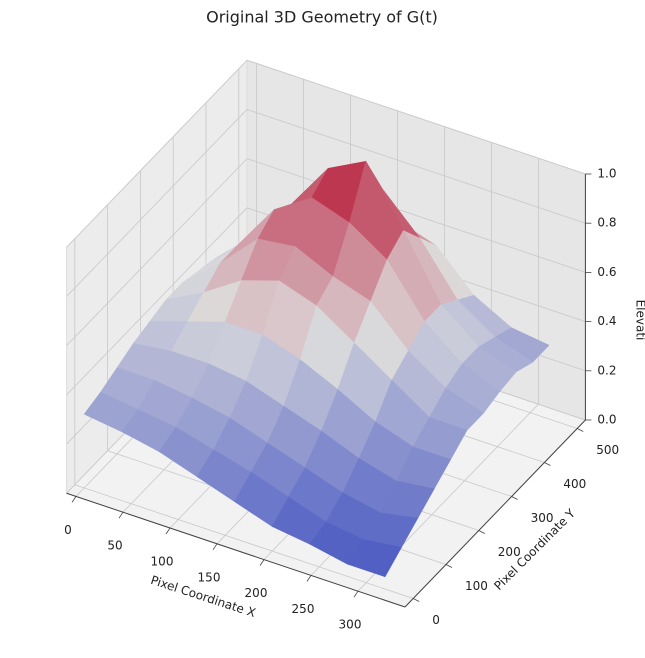  I want to click on z-tick-label: 0.6, so click(606, 272).